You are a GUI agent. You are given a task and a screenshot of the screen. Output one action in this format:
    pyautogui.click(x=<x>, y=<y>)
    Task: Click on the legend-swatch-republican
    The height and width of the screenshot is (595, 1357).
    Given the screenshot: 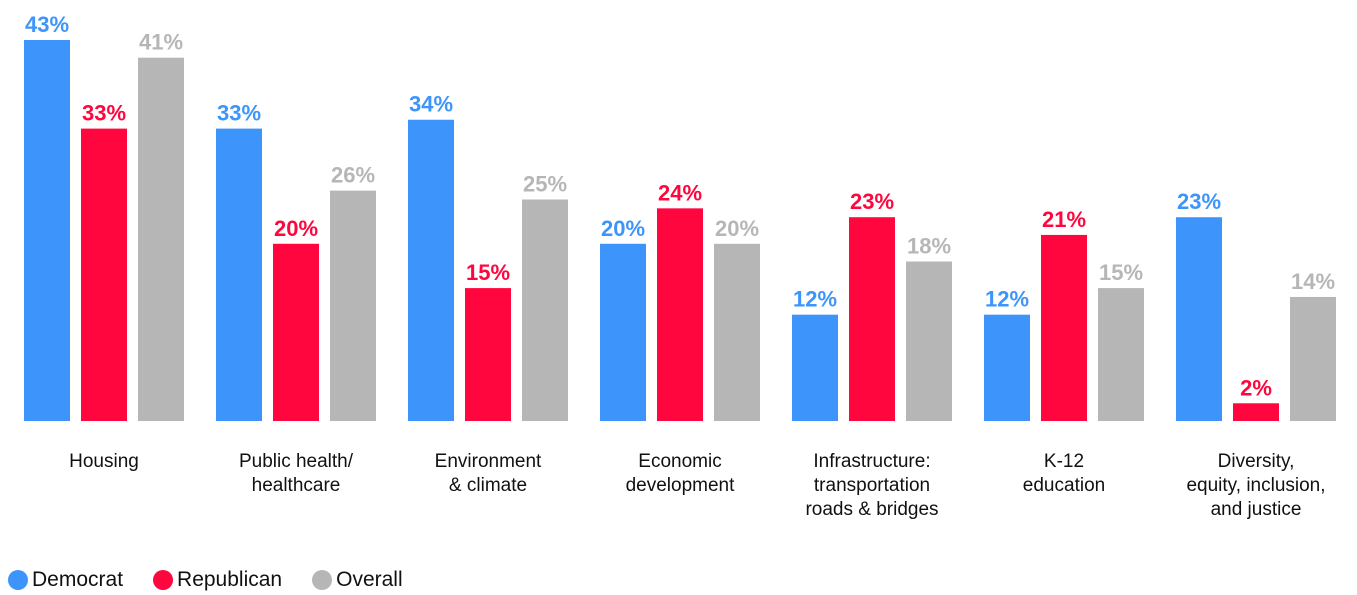 What is the action you would take?
    pyautogui.click(x=163, y=580)
    